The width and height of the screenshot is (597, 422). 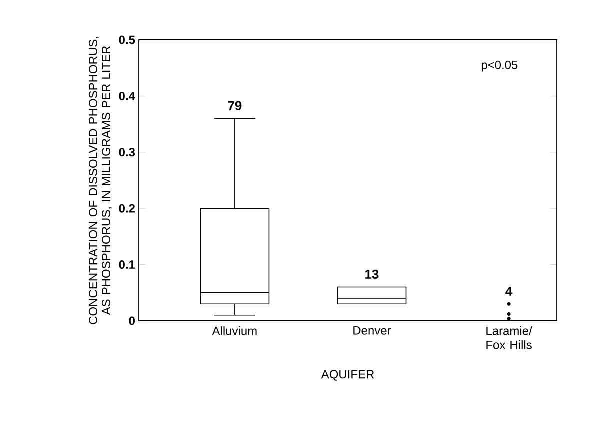 What do you see at coordinates (509, 338) in the screenshot?
I see `x-tick-label: Laramie/ Fox Hills` at bounding box center [509, 338].